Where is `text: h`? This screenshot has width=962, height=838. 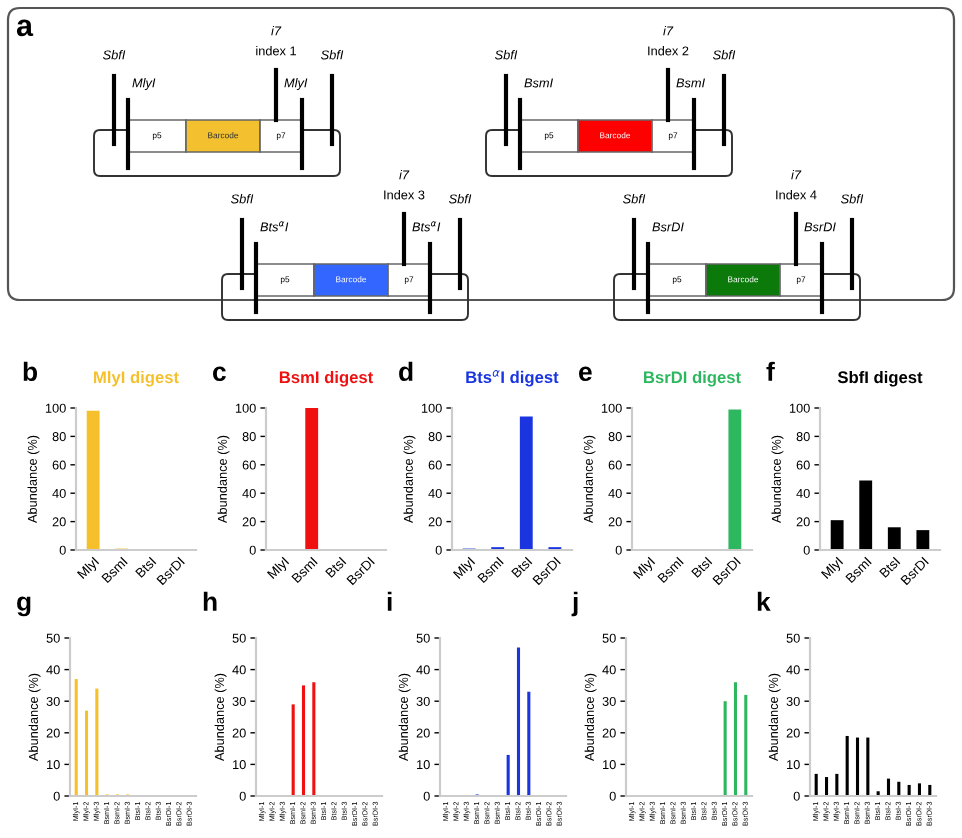 text: h is located at coordinates (210, 601).